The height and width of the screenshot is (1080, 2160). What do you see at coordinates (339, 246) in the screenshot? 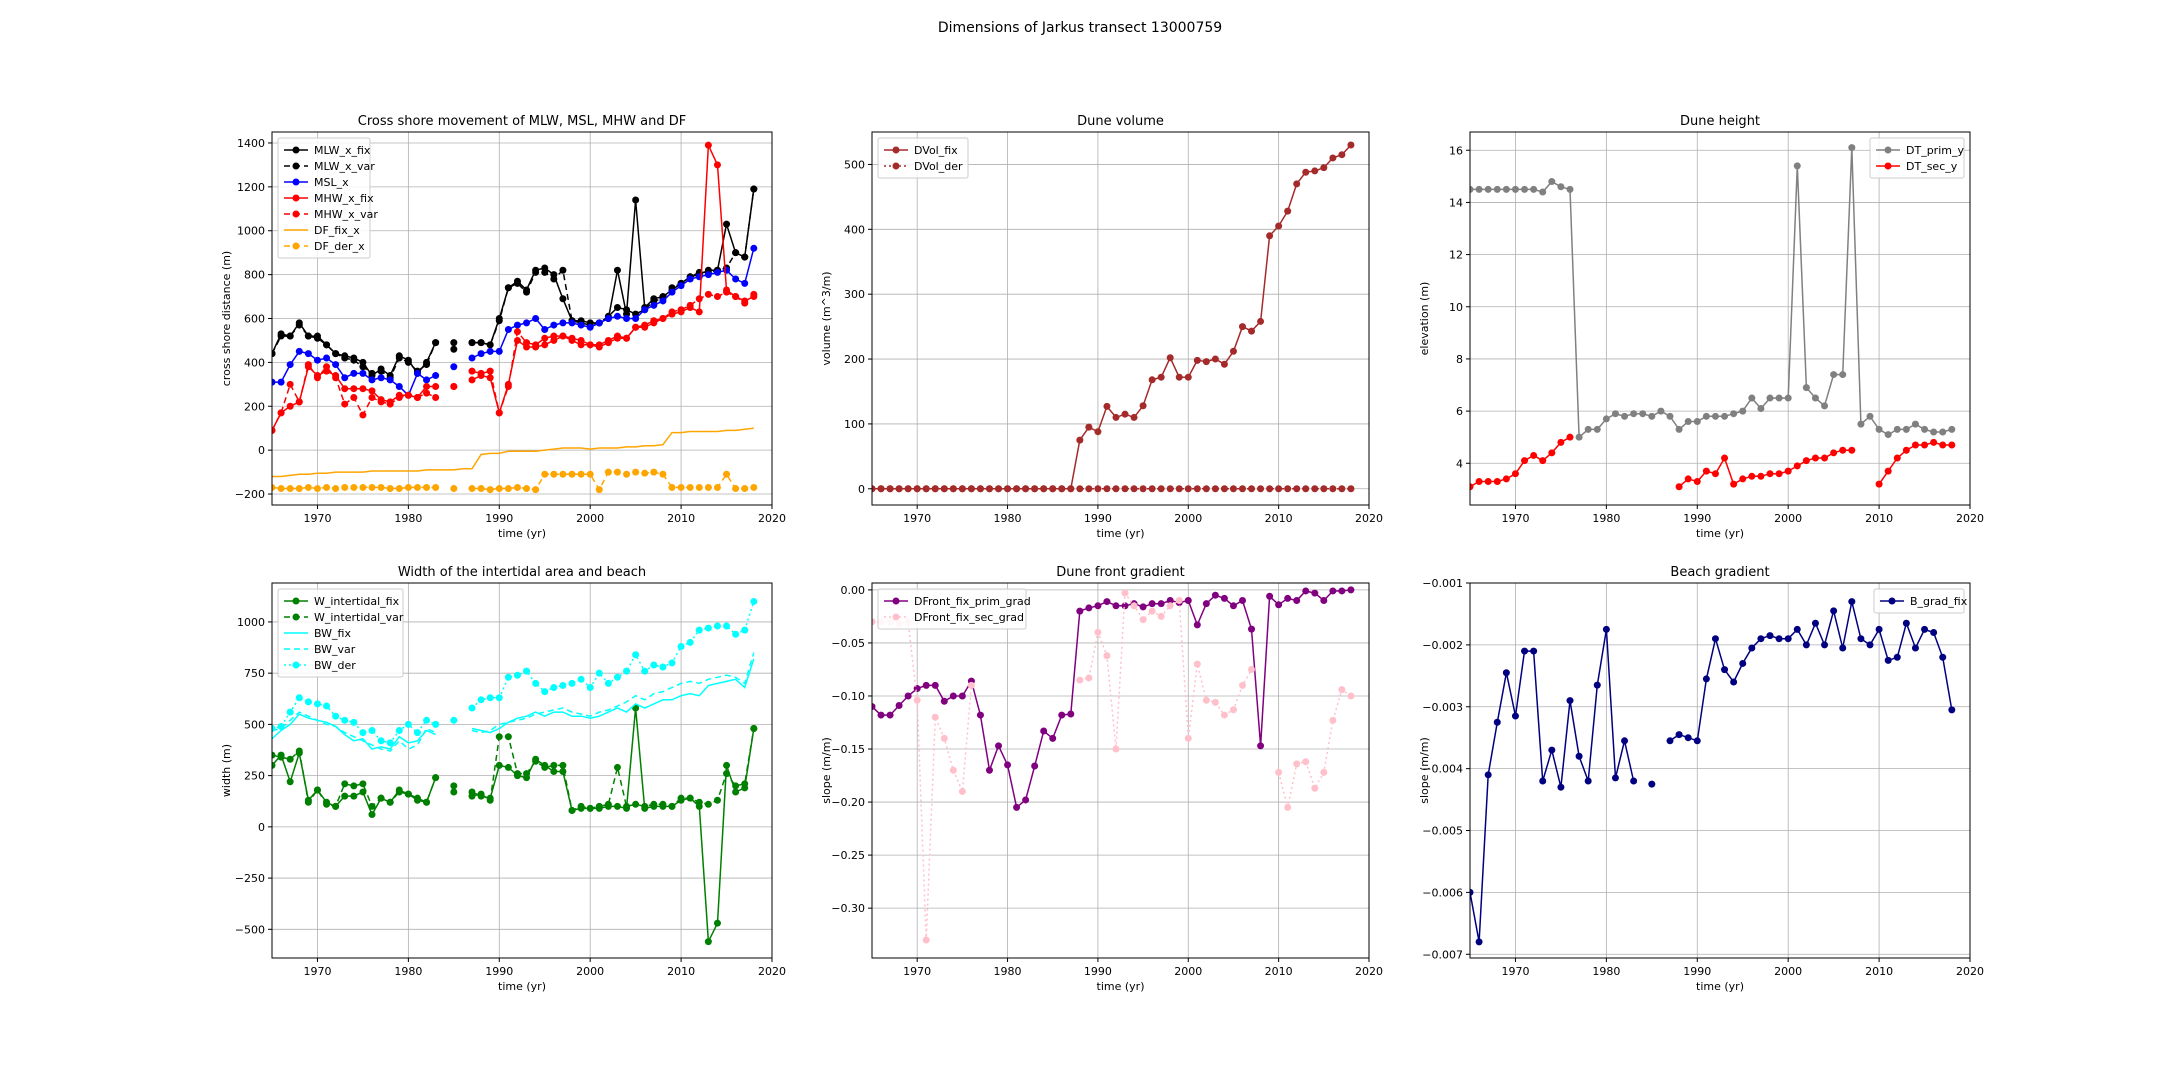
I see `legend-label: DF_der_x` at bounding box center [339, 246].